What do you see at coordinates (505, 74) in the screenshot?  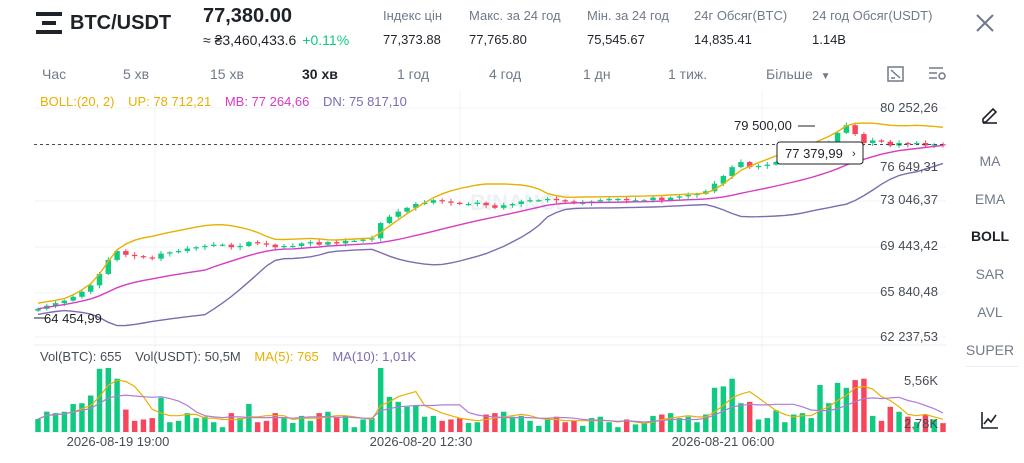 I see `tab-4h: 4 год` at bounding box center [505, 74].